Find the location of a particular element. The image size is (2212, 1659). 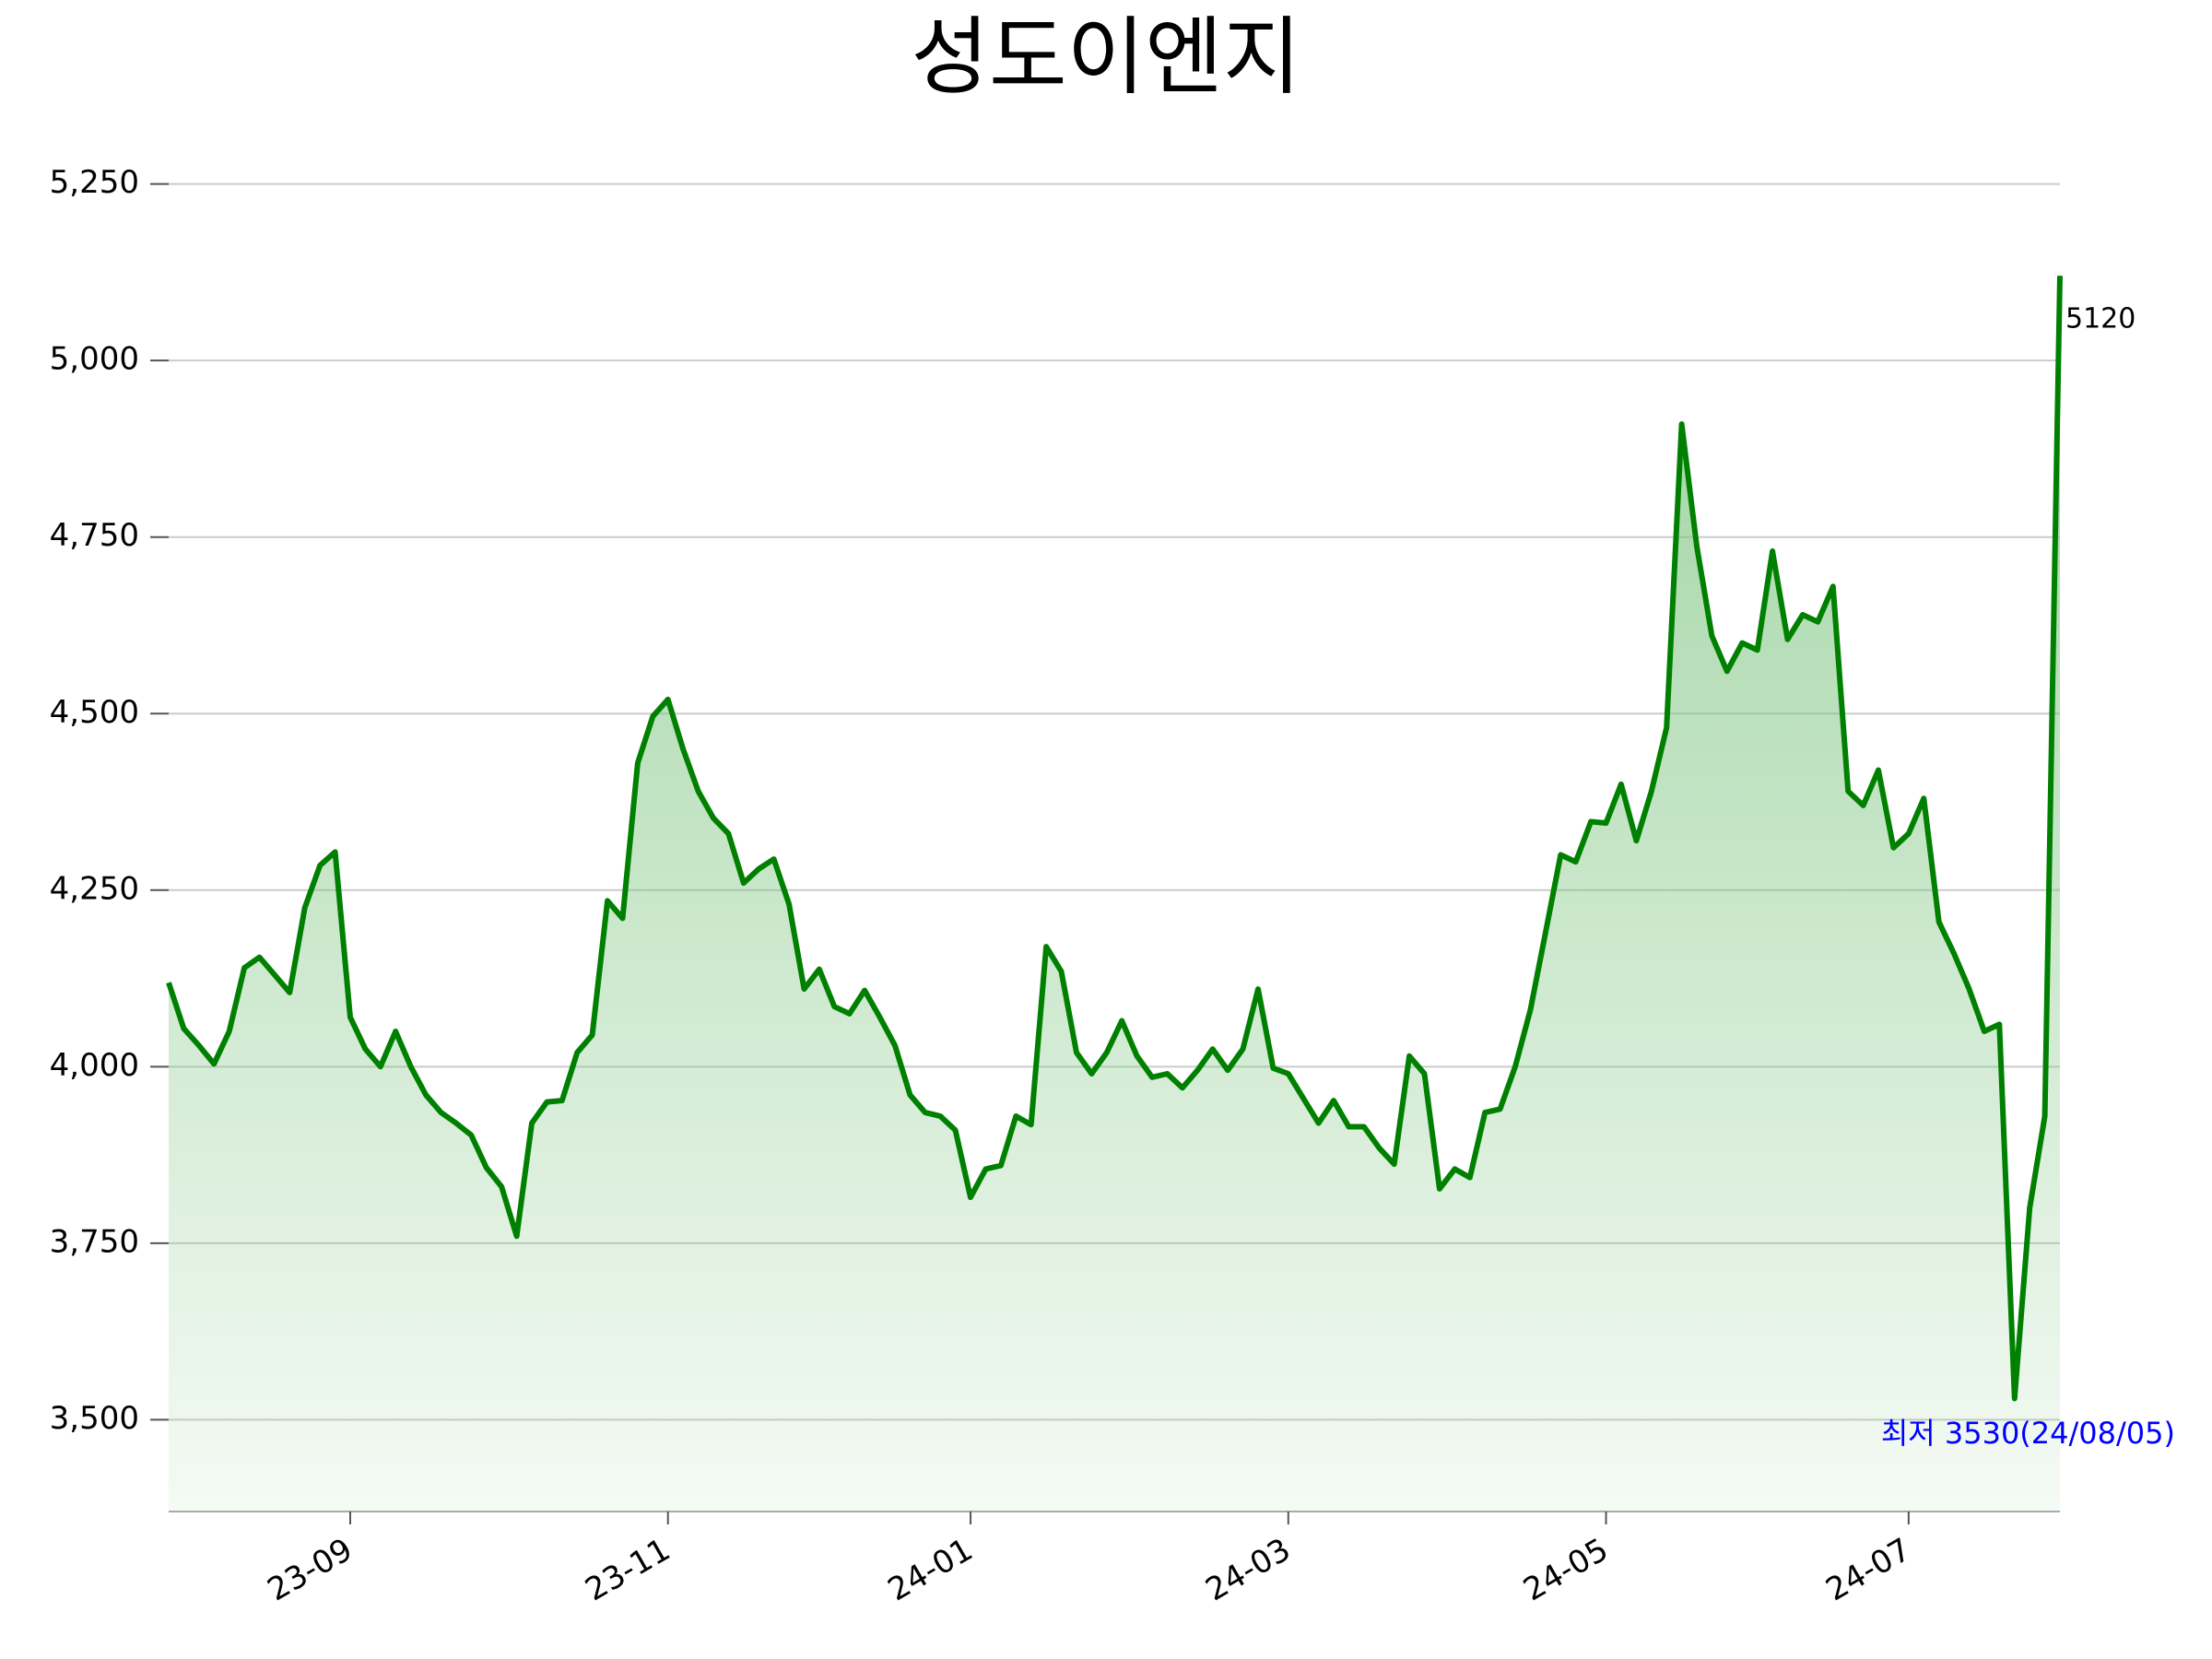

y-tick-label: 4,500 is located at coordinates (94, 712).